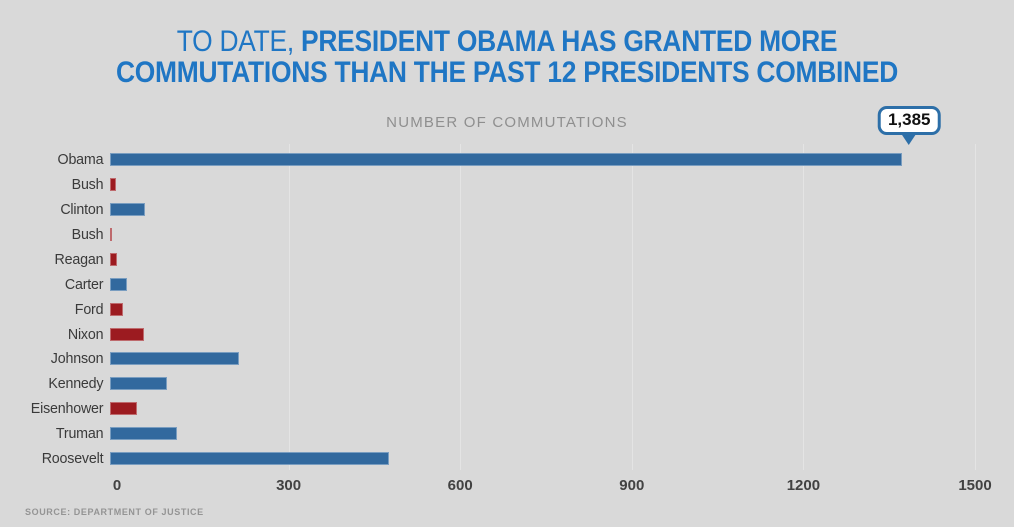 This screenshot has height=527, width=1014. What do you see at coordinates (250, 459) in the screenshot?
I see `bar-roosevelt` at bounding box center [250, 459].